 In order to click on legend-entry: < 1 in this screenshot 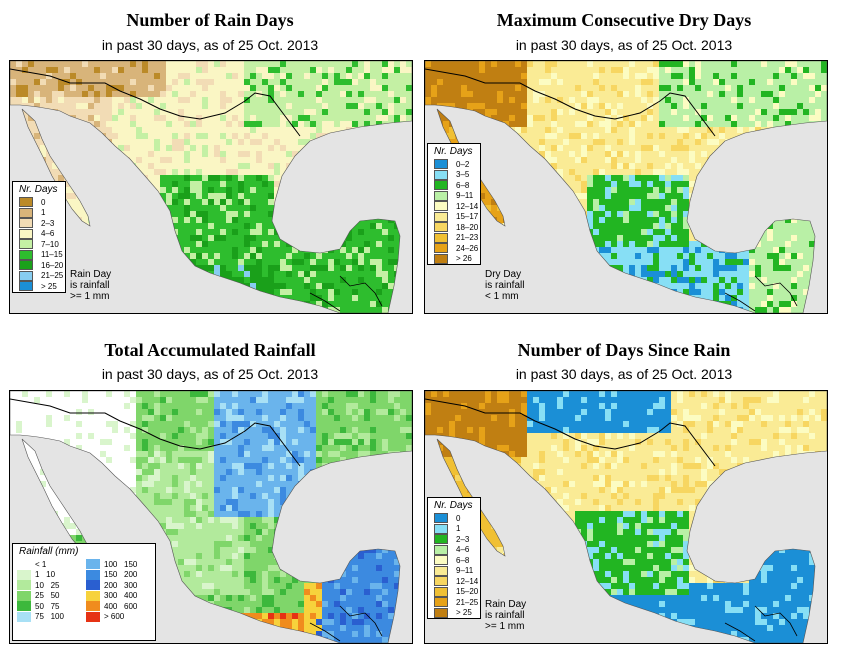, I will do `click(51, 564)`.